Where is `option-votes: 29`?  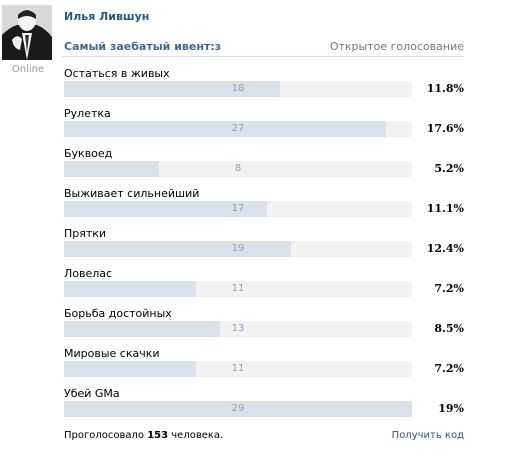
option-votes: 29 is located at coordinates (238, 408).